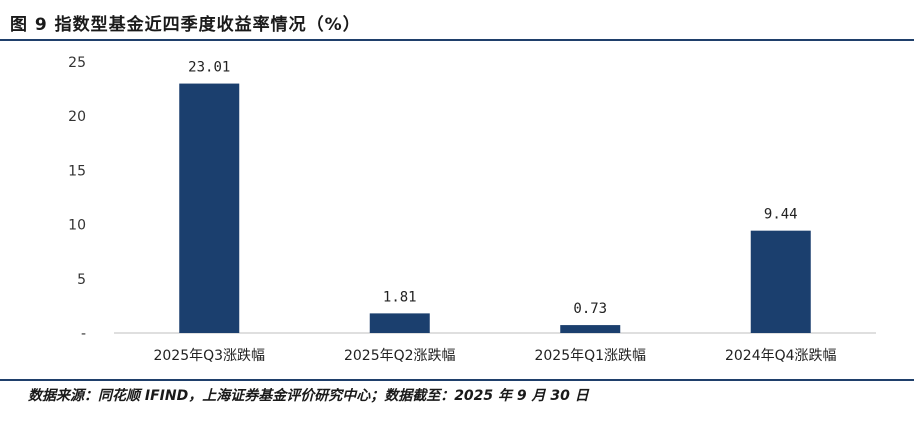 This screenshot has width=914, height=423. I want to click on x-category-label: 2025年Q3涨跌幅, so click(209, 356).